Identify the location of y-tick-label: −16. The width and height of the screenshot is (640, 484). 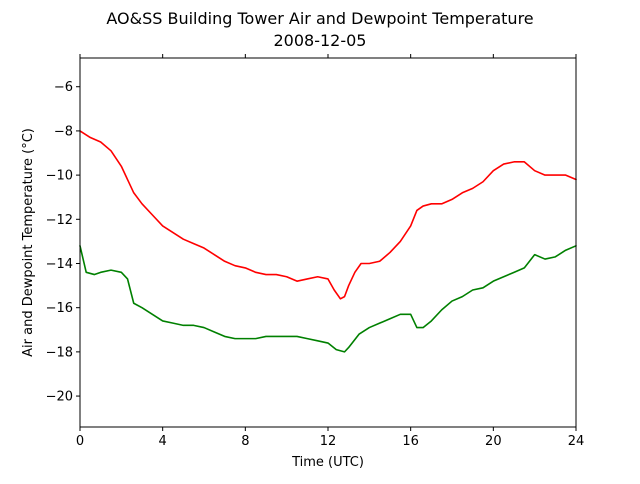
(59, 308).